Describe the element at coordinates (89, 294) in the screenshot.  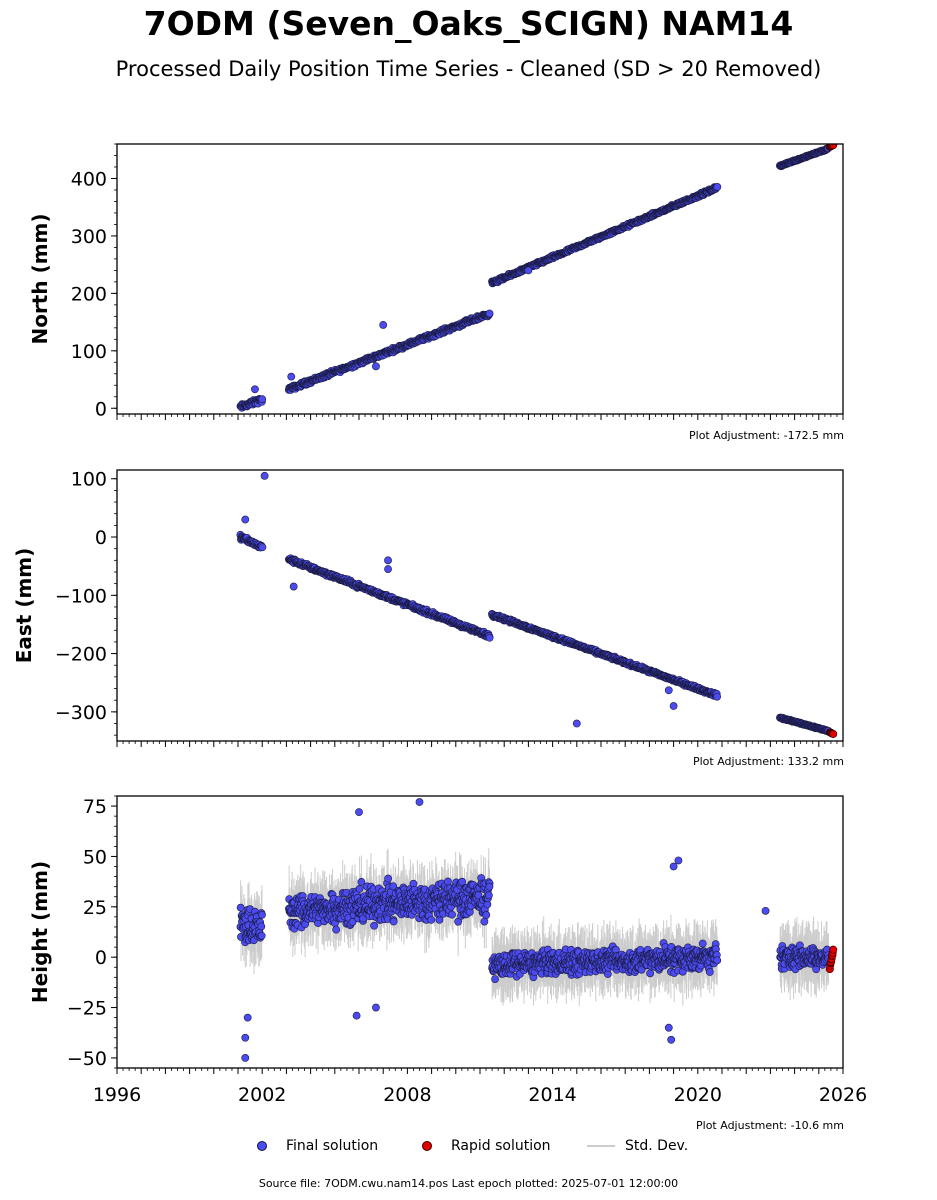
I see `y-tick-label: 200` at that location.